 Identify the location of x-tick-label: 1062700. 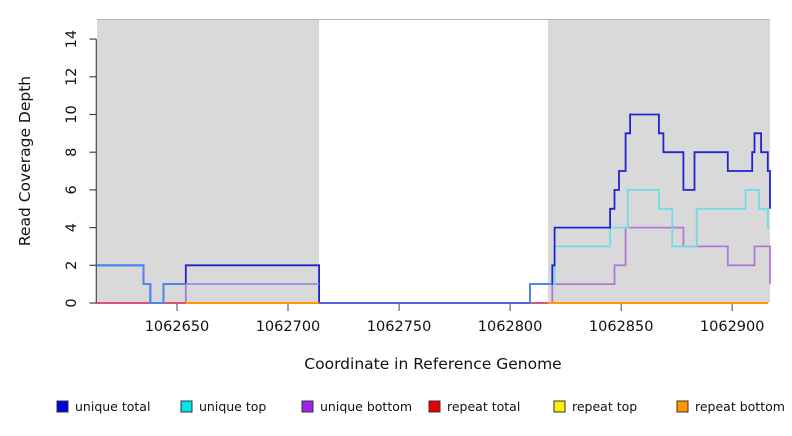
(288, 327).